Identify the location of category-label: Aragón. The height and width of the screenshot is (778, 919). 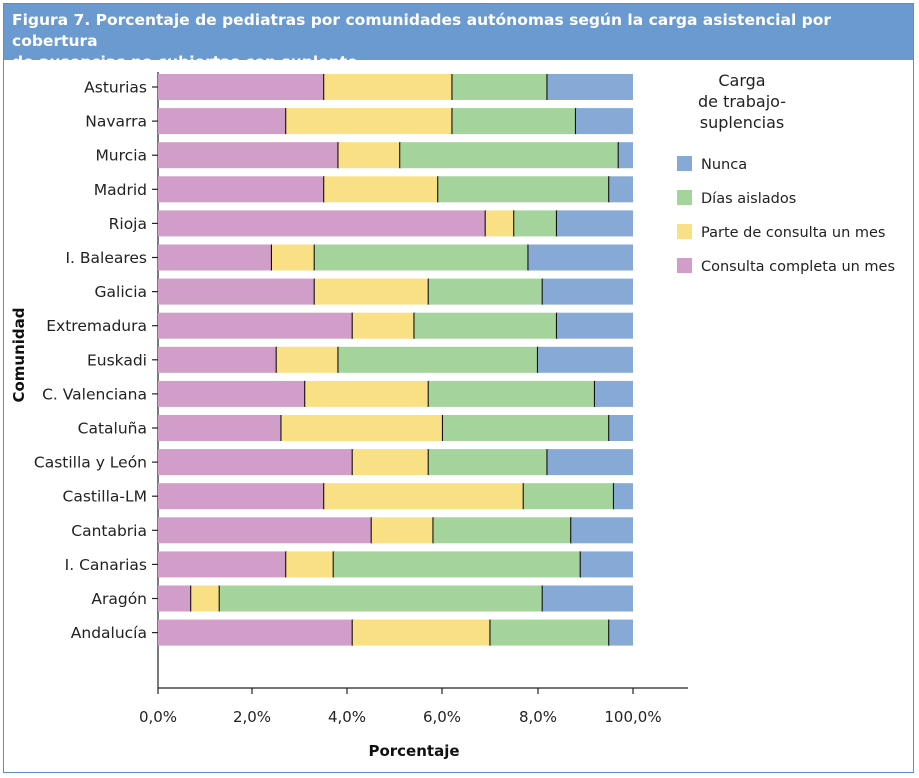
(119, 599).